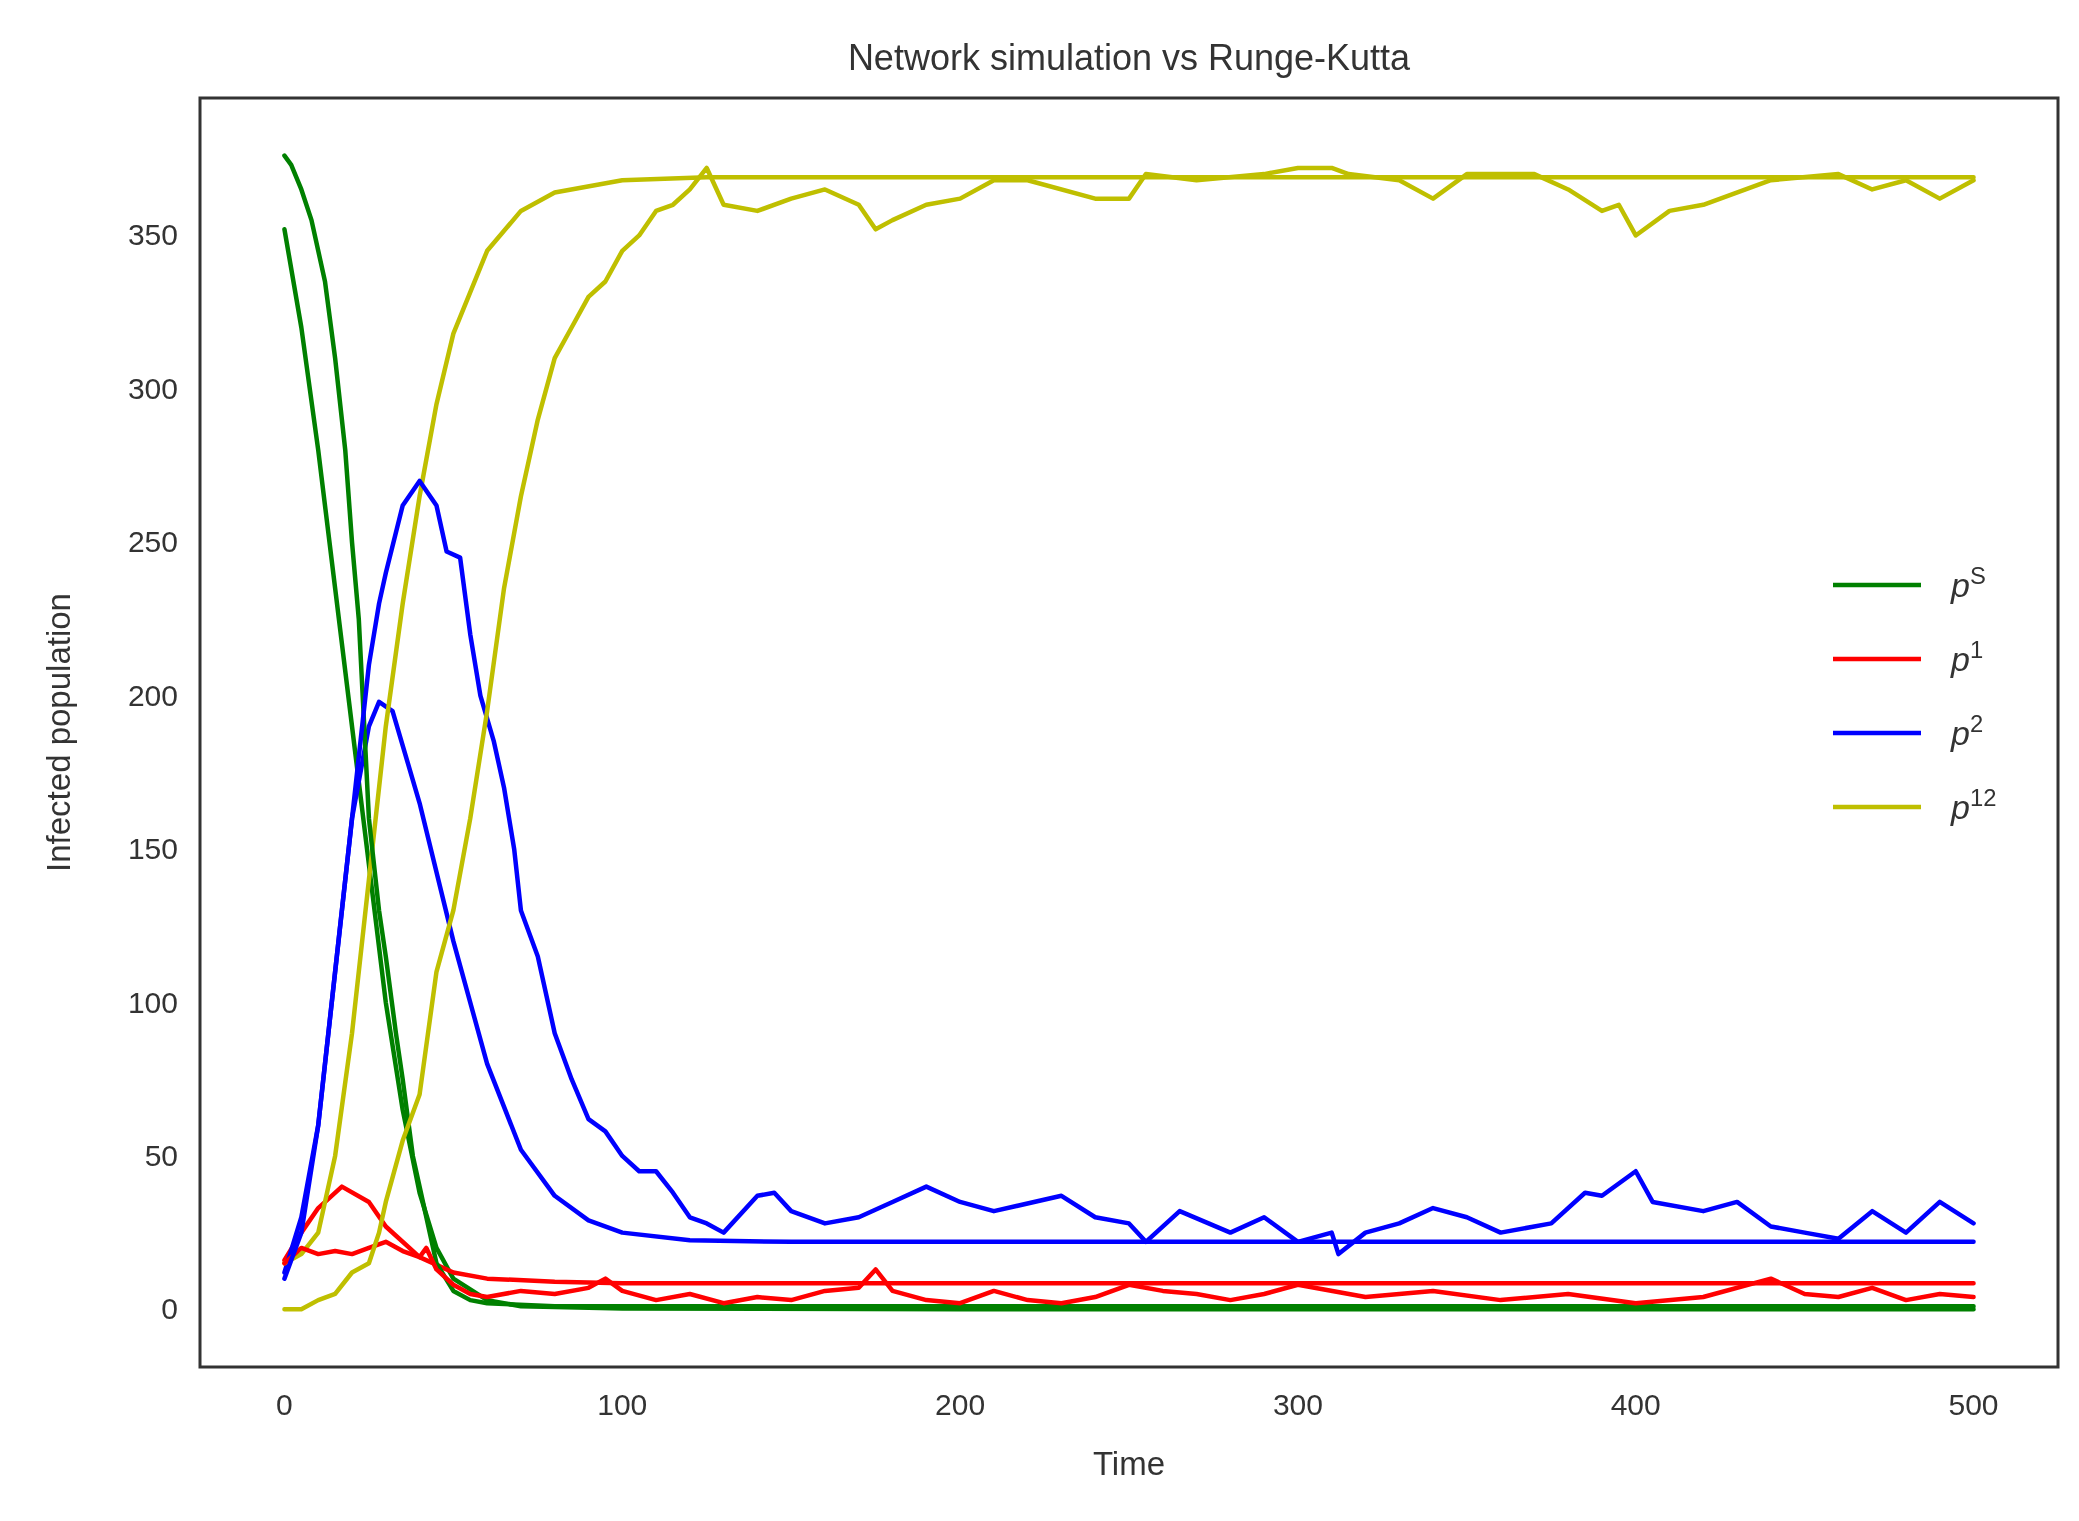 Image resolution: width=2079 pixels, height=1521 pixels. I want to click on x-axis-title: Time, so click(1129, 1463).